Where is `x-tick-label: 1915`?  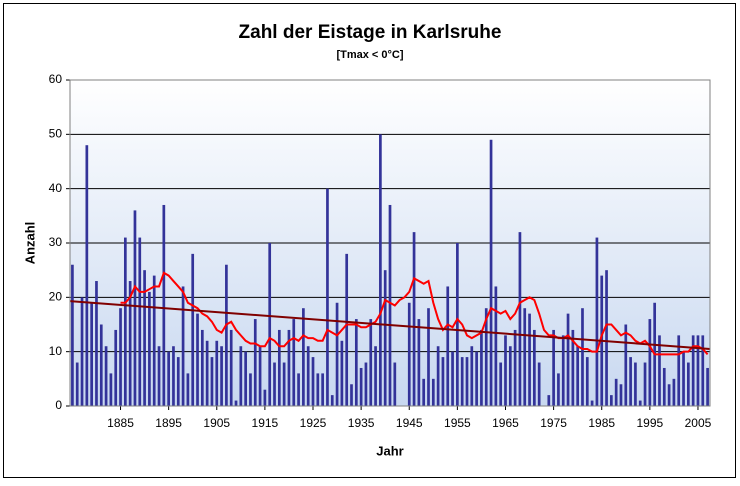 x-tick-label: 1915 is located at coordinates (265, 423).